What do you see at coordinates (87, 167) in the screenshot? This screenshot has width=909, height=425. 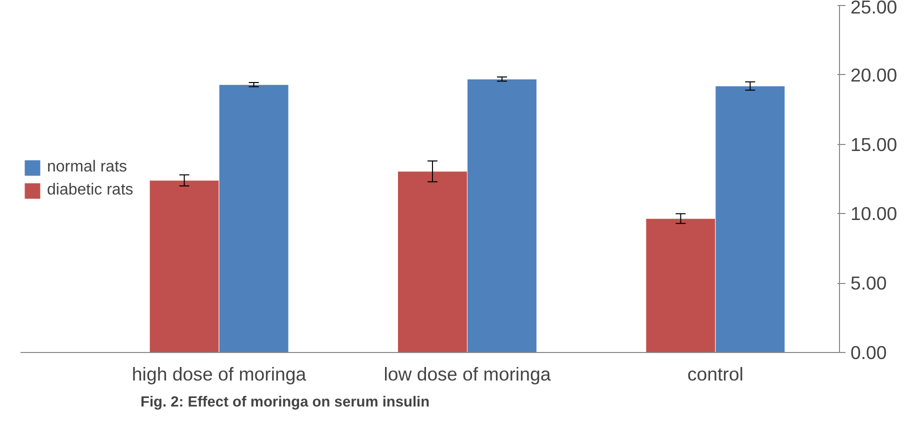 I see `legend-label: normal rats` at bounding box center [87, 167].